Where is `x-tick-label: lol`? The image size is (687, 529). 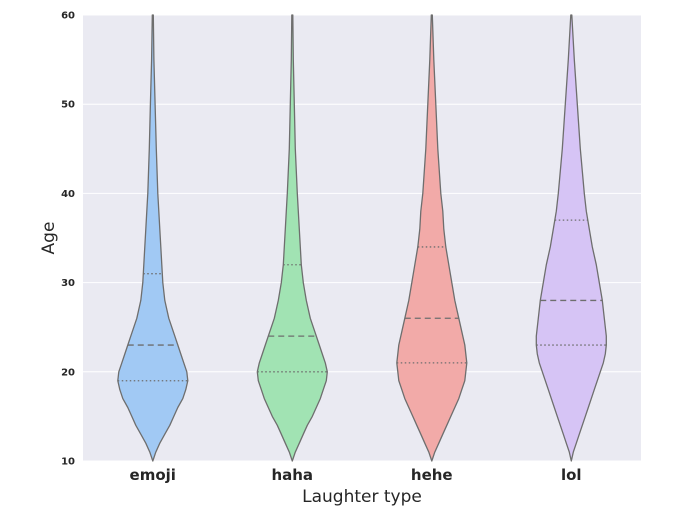 x-tick-label: lol is located at coordinates (571, 475).